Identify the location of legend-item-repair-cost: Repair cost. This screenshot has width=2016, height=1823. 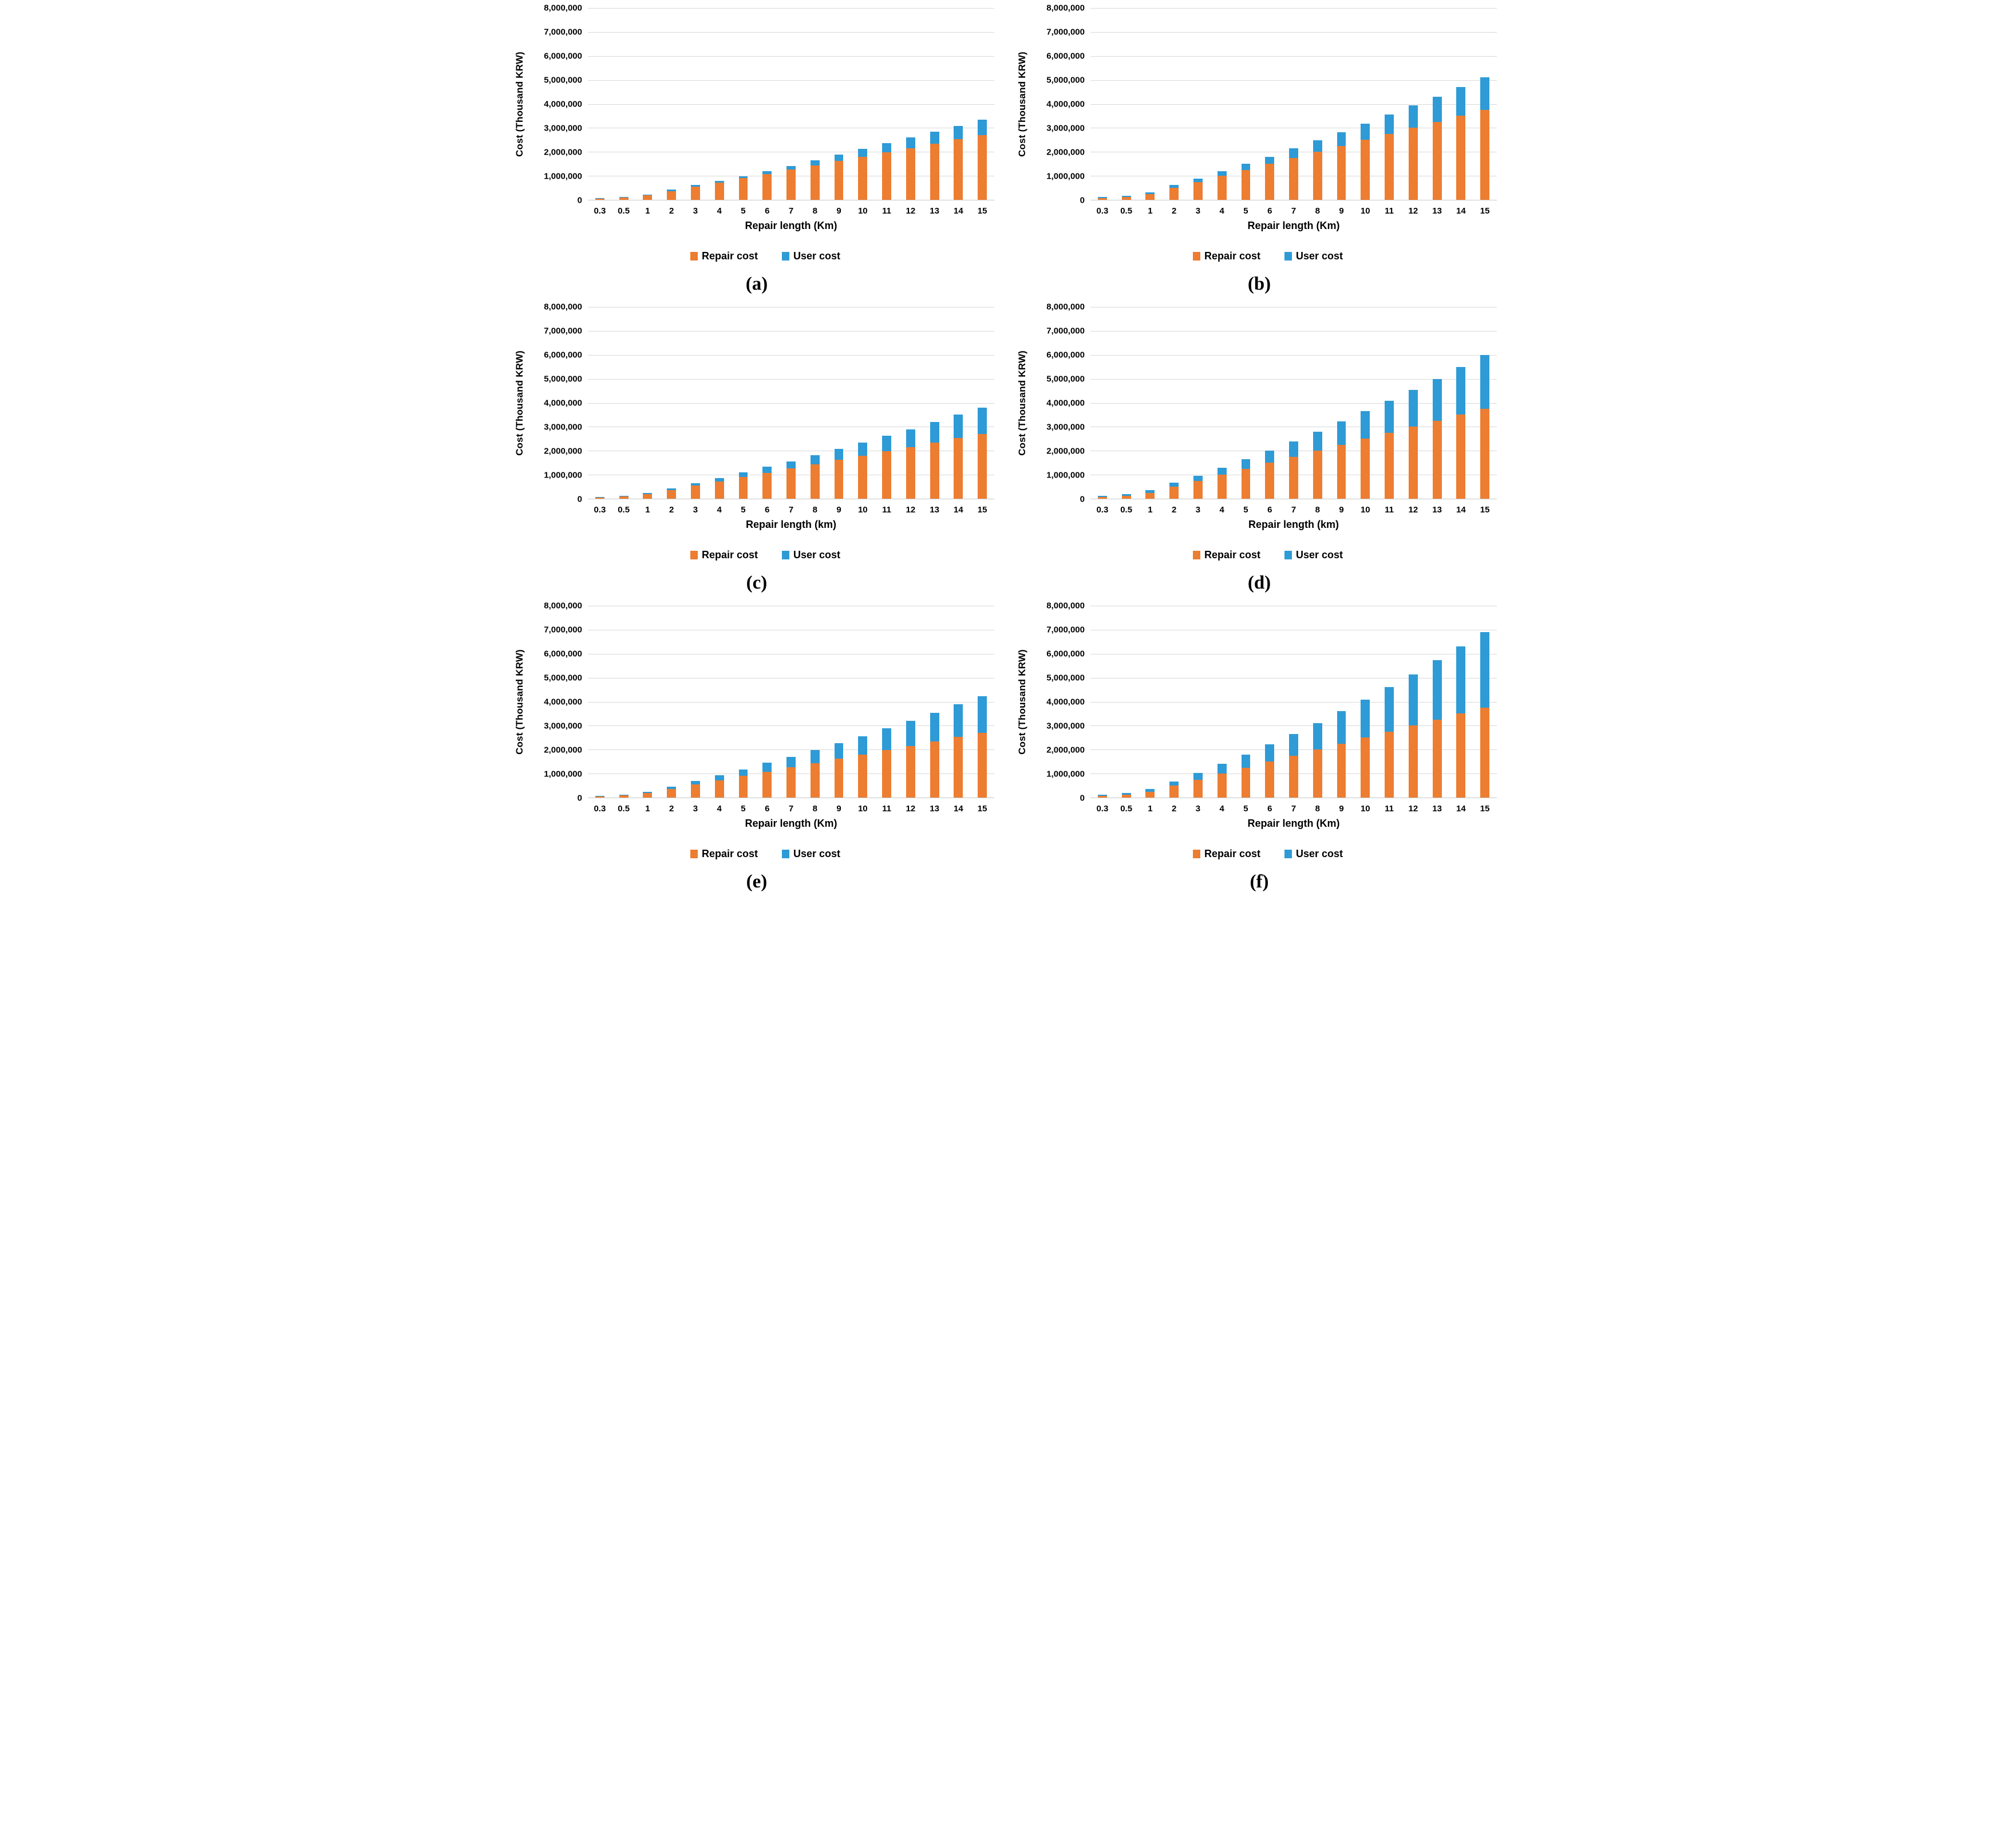
(724, 256).